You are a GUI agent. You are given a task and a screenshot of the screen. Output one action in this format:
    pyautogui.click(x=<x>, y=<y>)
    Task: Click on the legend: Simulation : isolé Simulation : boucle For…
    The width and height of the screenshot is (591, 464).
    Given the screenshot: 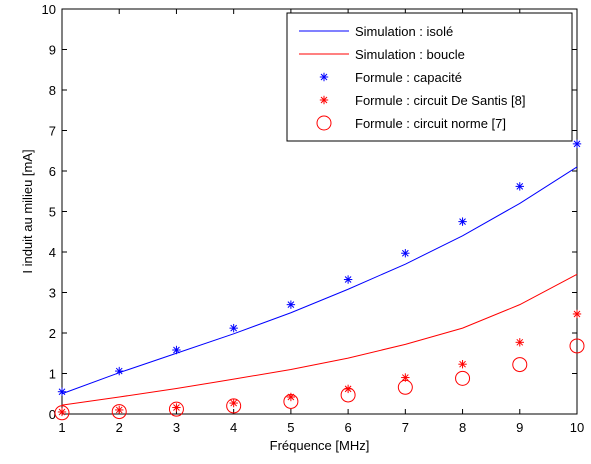 What is the action you would take?
    pyautogui.click(x=429, y=77)
    